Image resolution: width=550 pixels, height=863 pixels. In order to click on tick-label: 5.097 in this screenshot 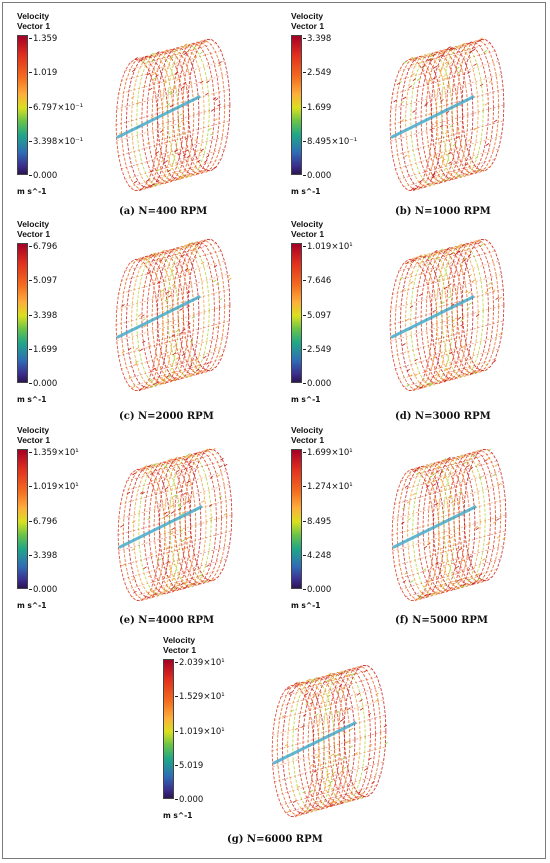, I will do `click(43, 281)`.